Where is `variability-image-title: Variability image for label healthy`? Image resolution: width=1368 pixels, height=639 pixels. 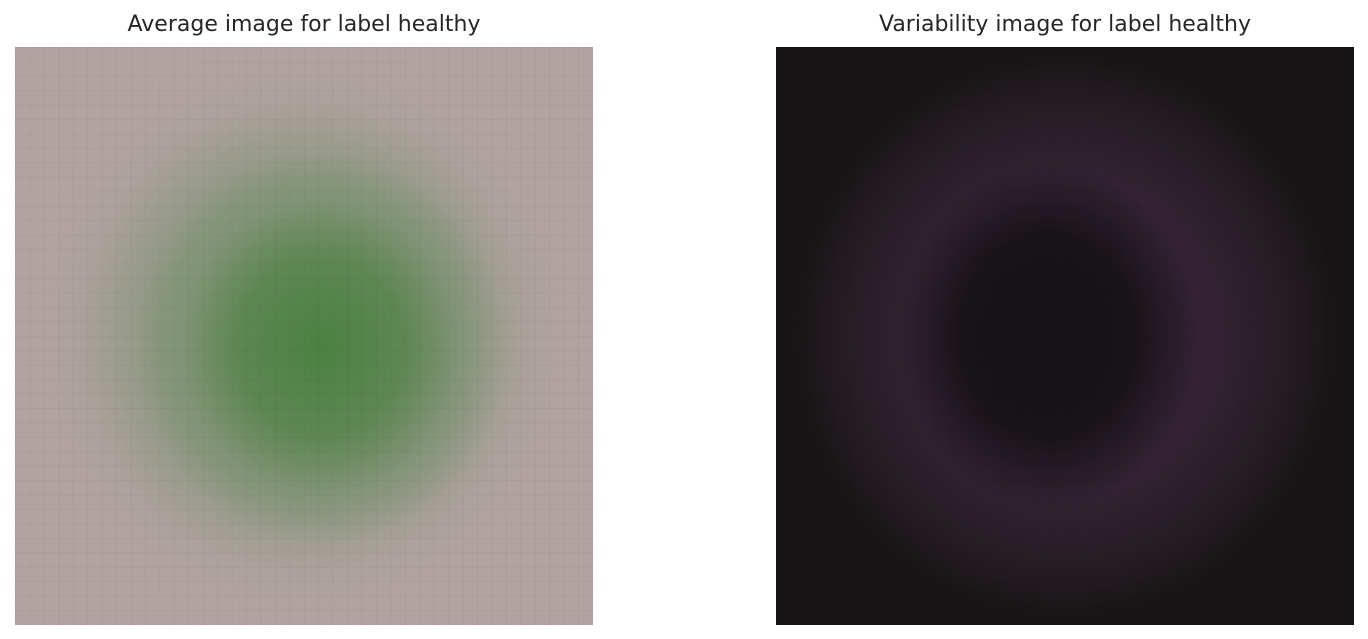 variability-image-title: Variability image for label healthy is located at coordinates (1065, 24).